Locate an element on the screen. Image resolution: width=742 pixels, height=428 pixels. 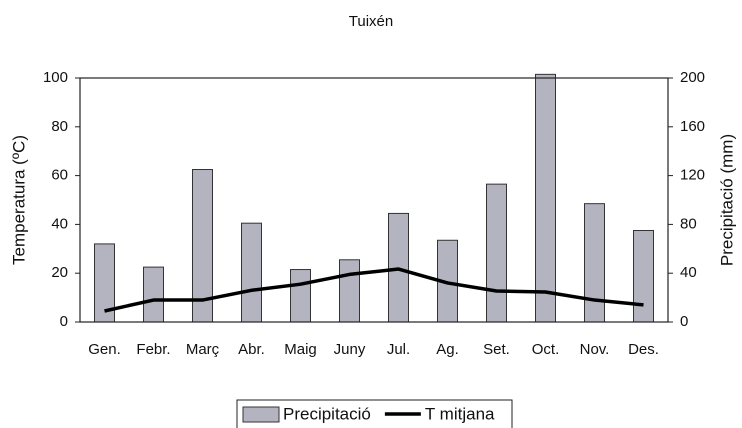
x-tick-label: Des. is located at coordinates (643, 349).